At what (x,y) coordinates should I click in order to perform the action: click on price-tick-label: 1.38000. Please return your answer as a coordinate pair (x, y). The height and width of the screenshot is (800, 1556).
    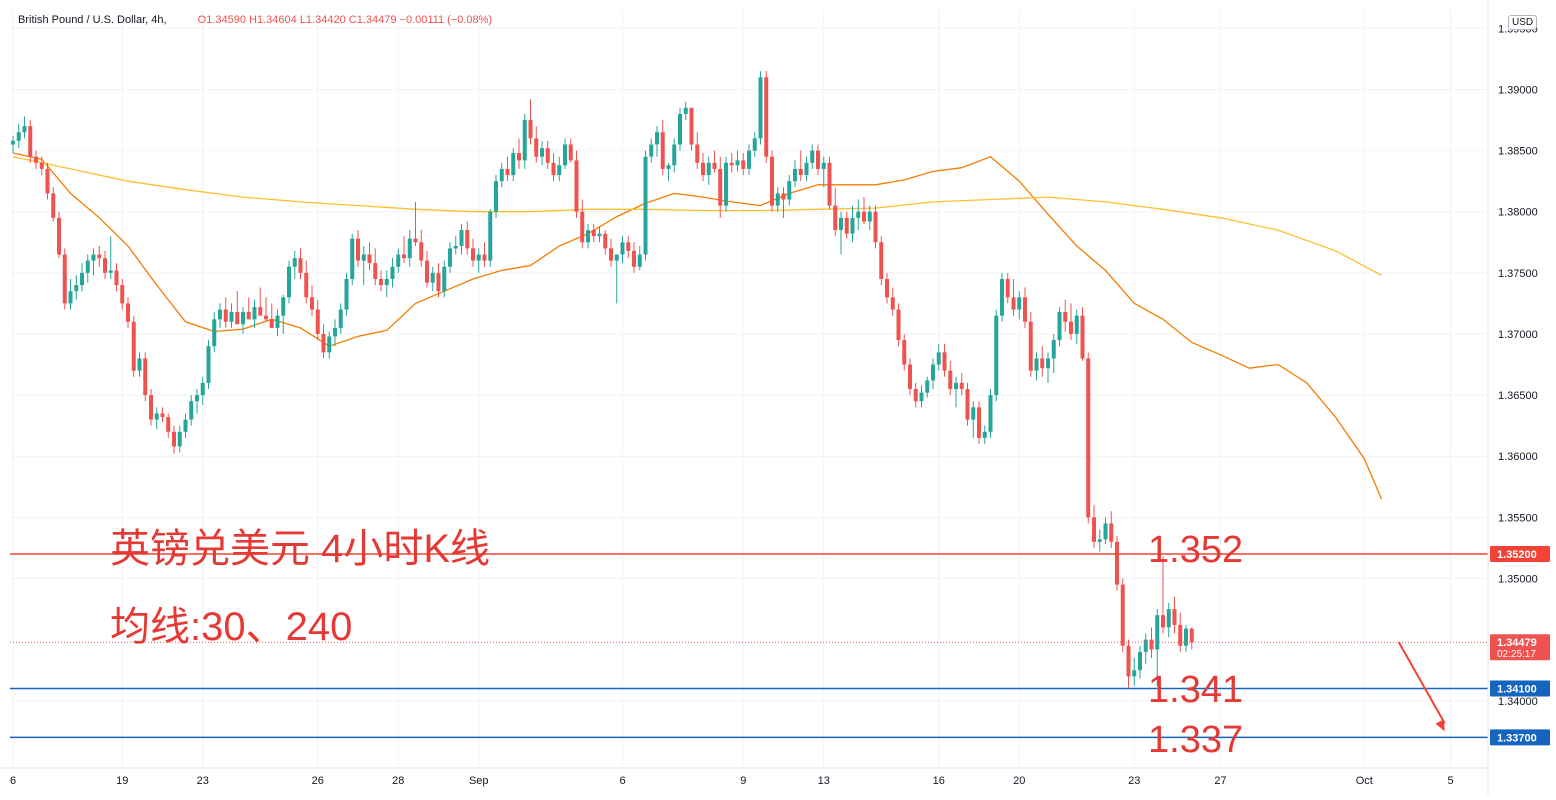
    Looking at the image, I should click on (1518, 213).